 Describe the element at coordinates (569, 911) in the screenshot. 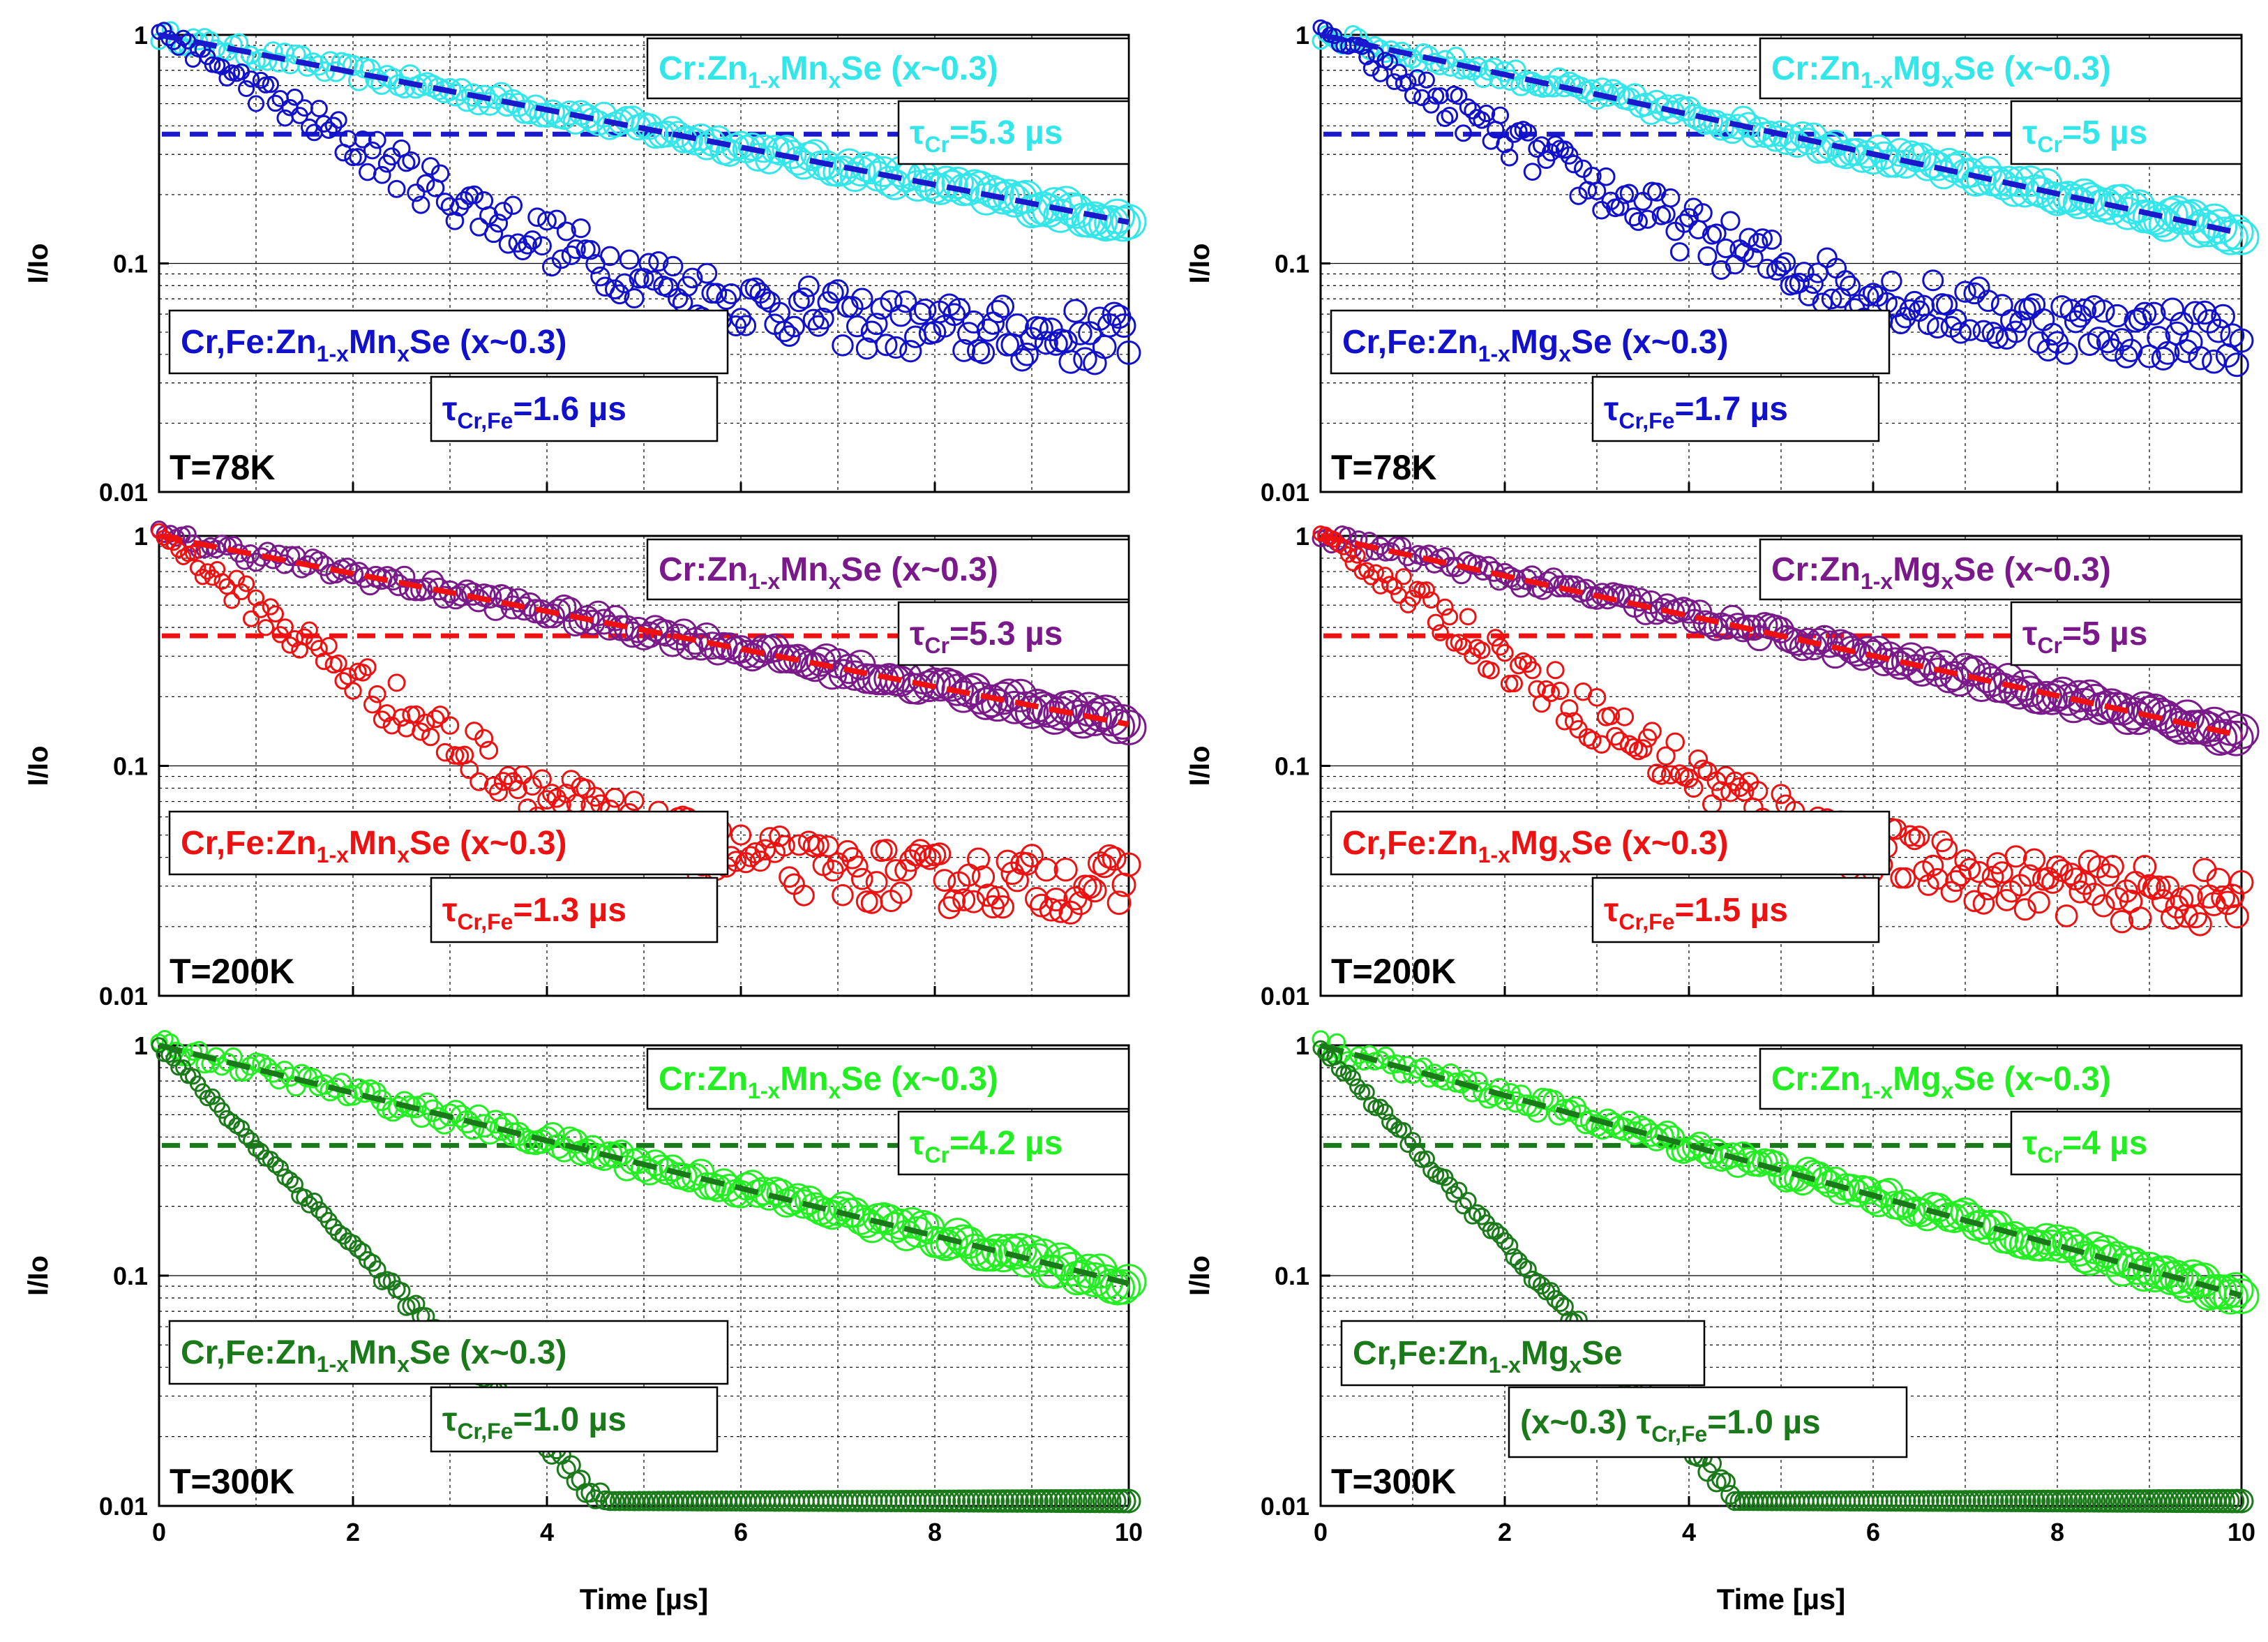

I see `crfe-tau-label-val: =1.3 µs` at that location.